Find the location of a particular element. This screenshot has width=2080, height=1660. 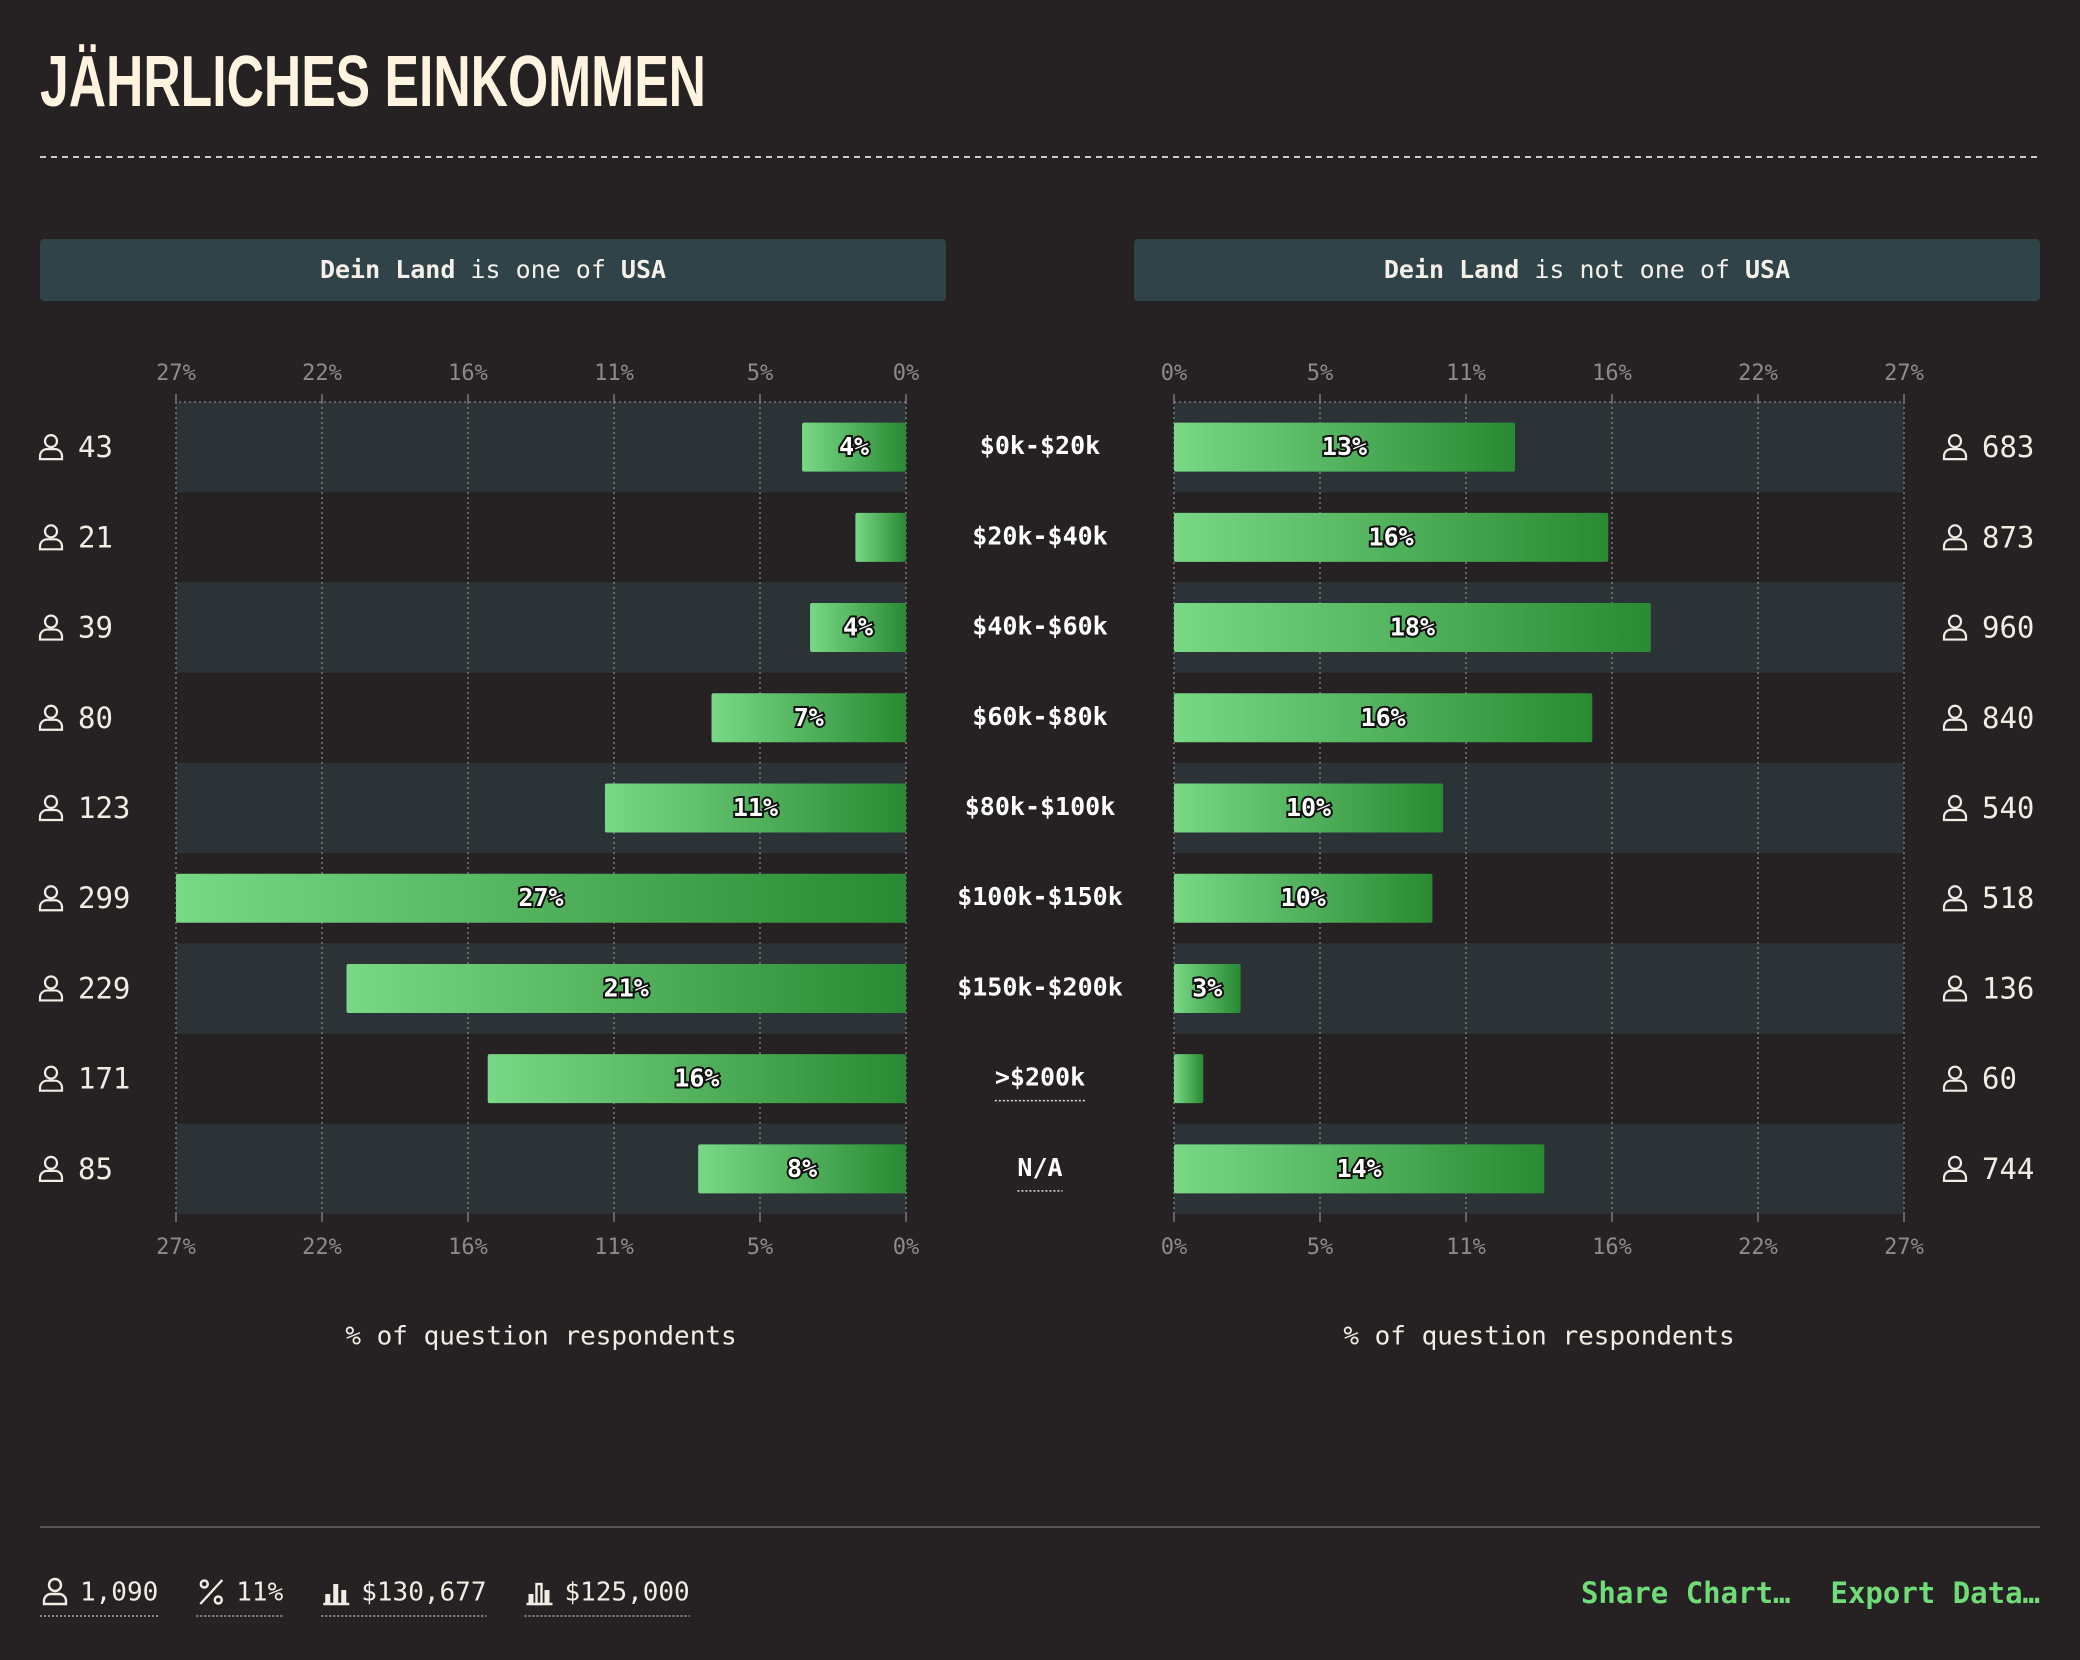

respondent-count: 39 is located at coordinates (95, 628).